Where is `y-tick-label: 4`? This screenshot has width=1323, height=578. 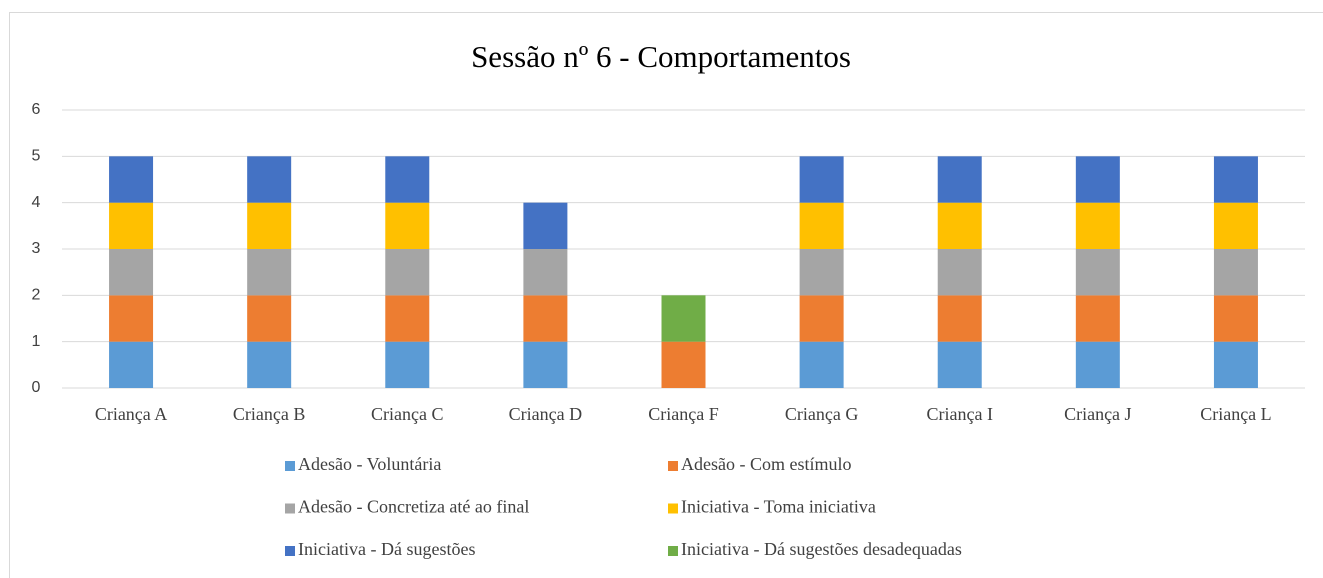 y-tick-label: 4 is located at coordinates (36, 202).